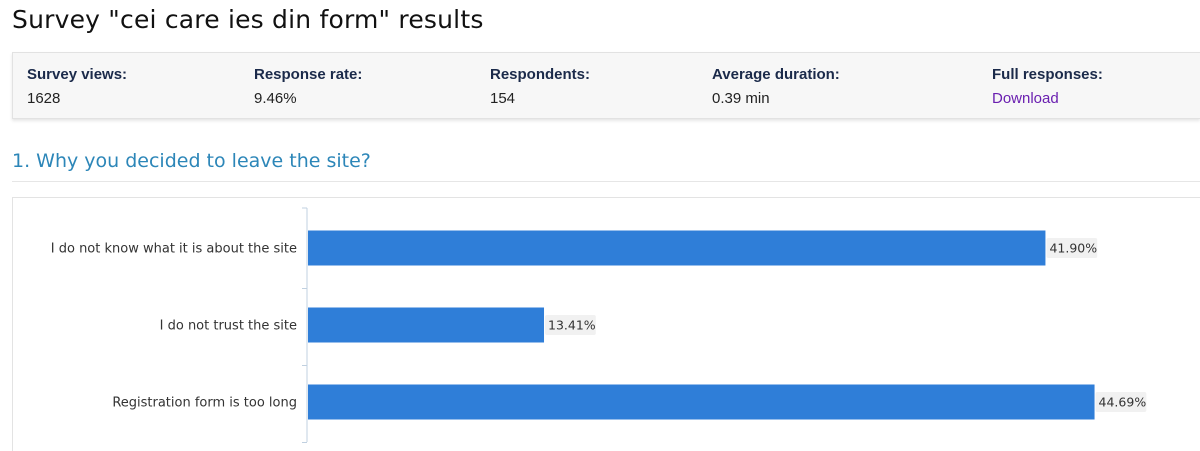 This screenshot has height=451, width=1200. I want to click on data-label: 13.41%, so click(572, 325).